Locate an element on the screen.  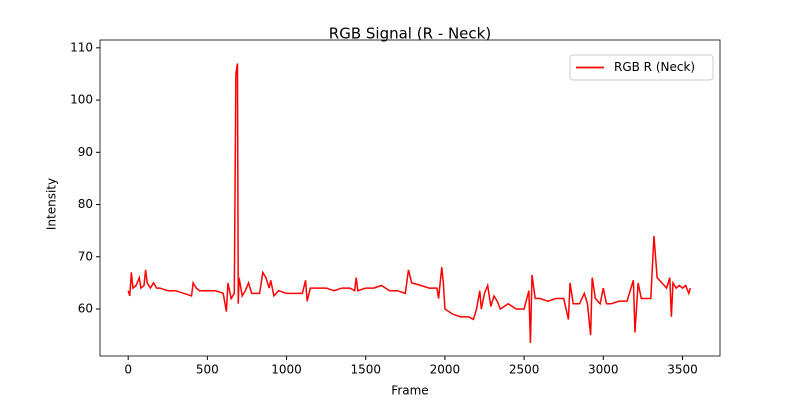
chart-title: RGB Signal (R - Neck) is located at coordinates (410, 34).